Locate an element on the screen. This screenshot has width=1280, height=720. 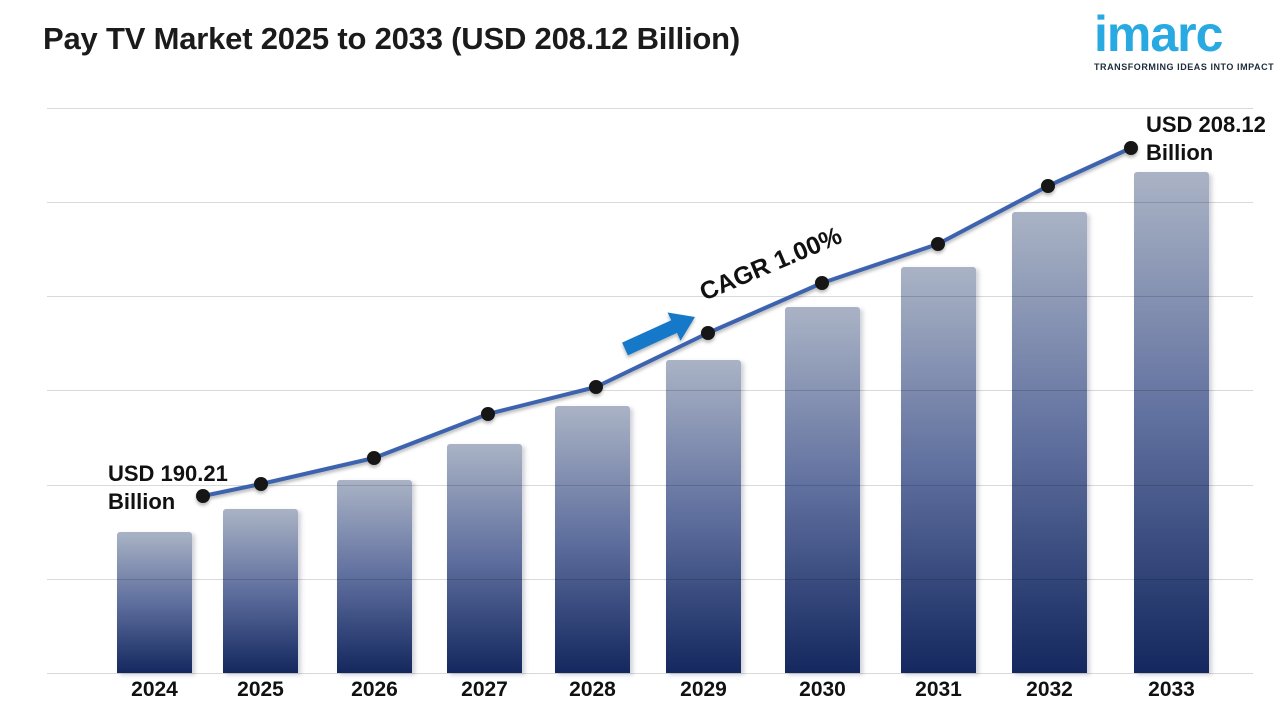
bar-2033 is located at coordinates (1171, 422).